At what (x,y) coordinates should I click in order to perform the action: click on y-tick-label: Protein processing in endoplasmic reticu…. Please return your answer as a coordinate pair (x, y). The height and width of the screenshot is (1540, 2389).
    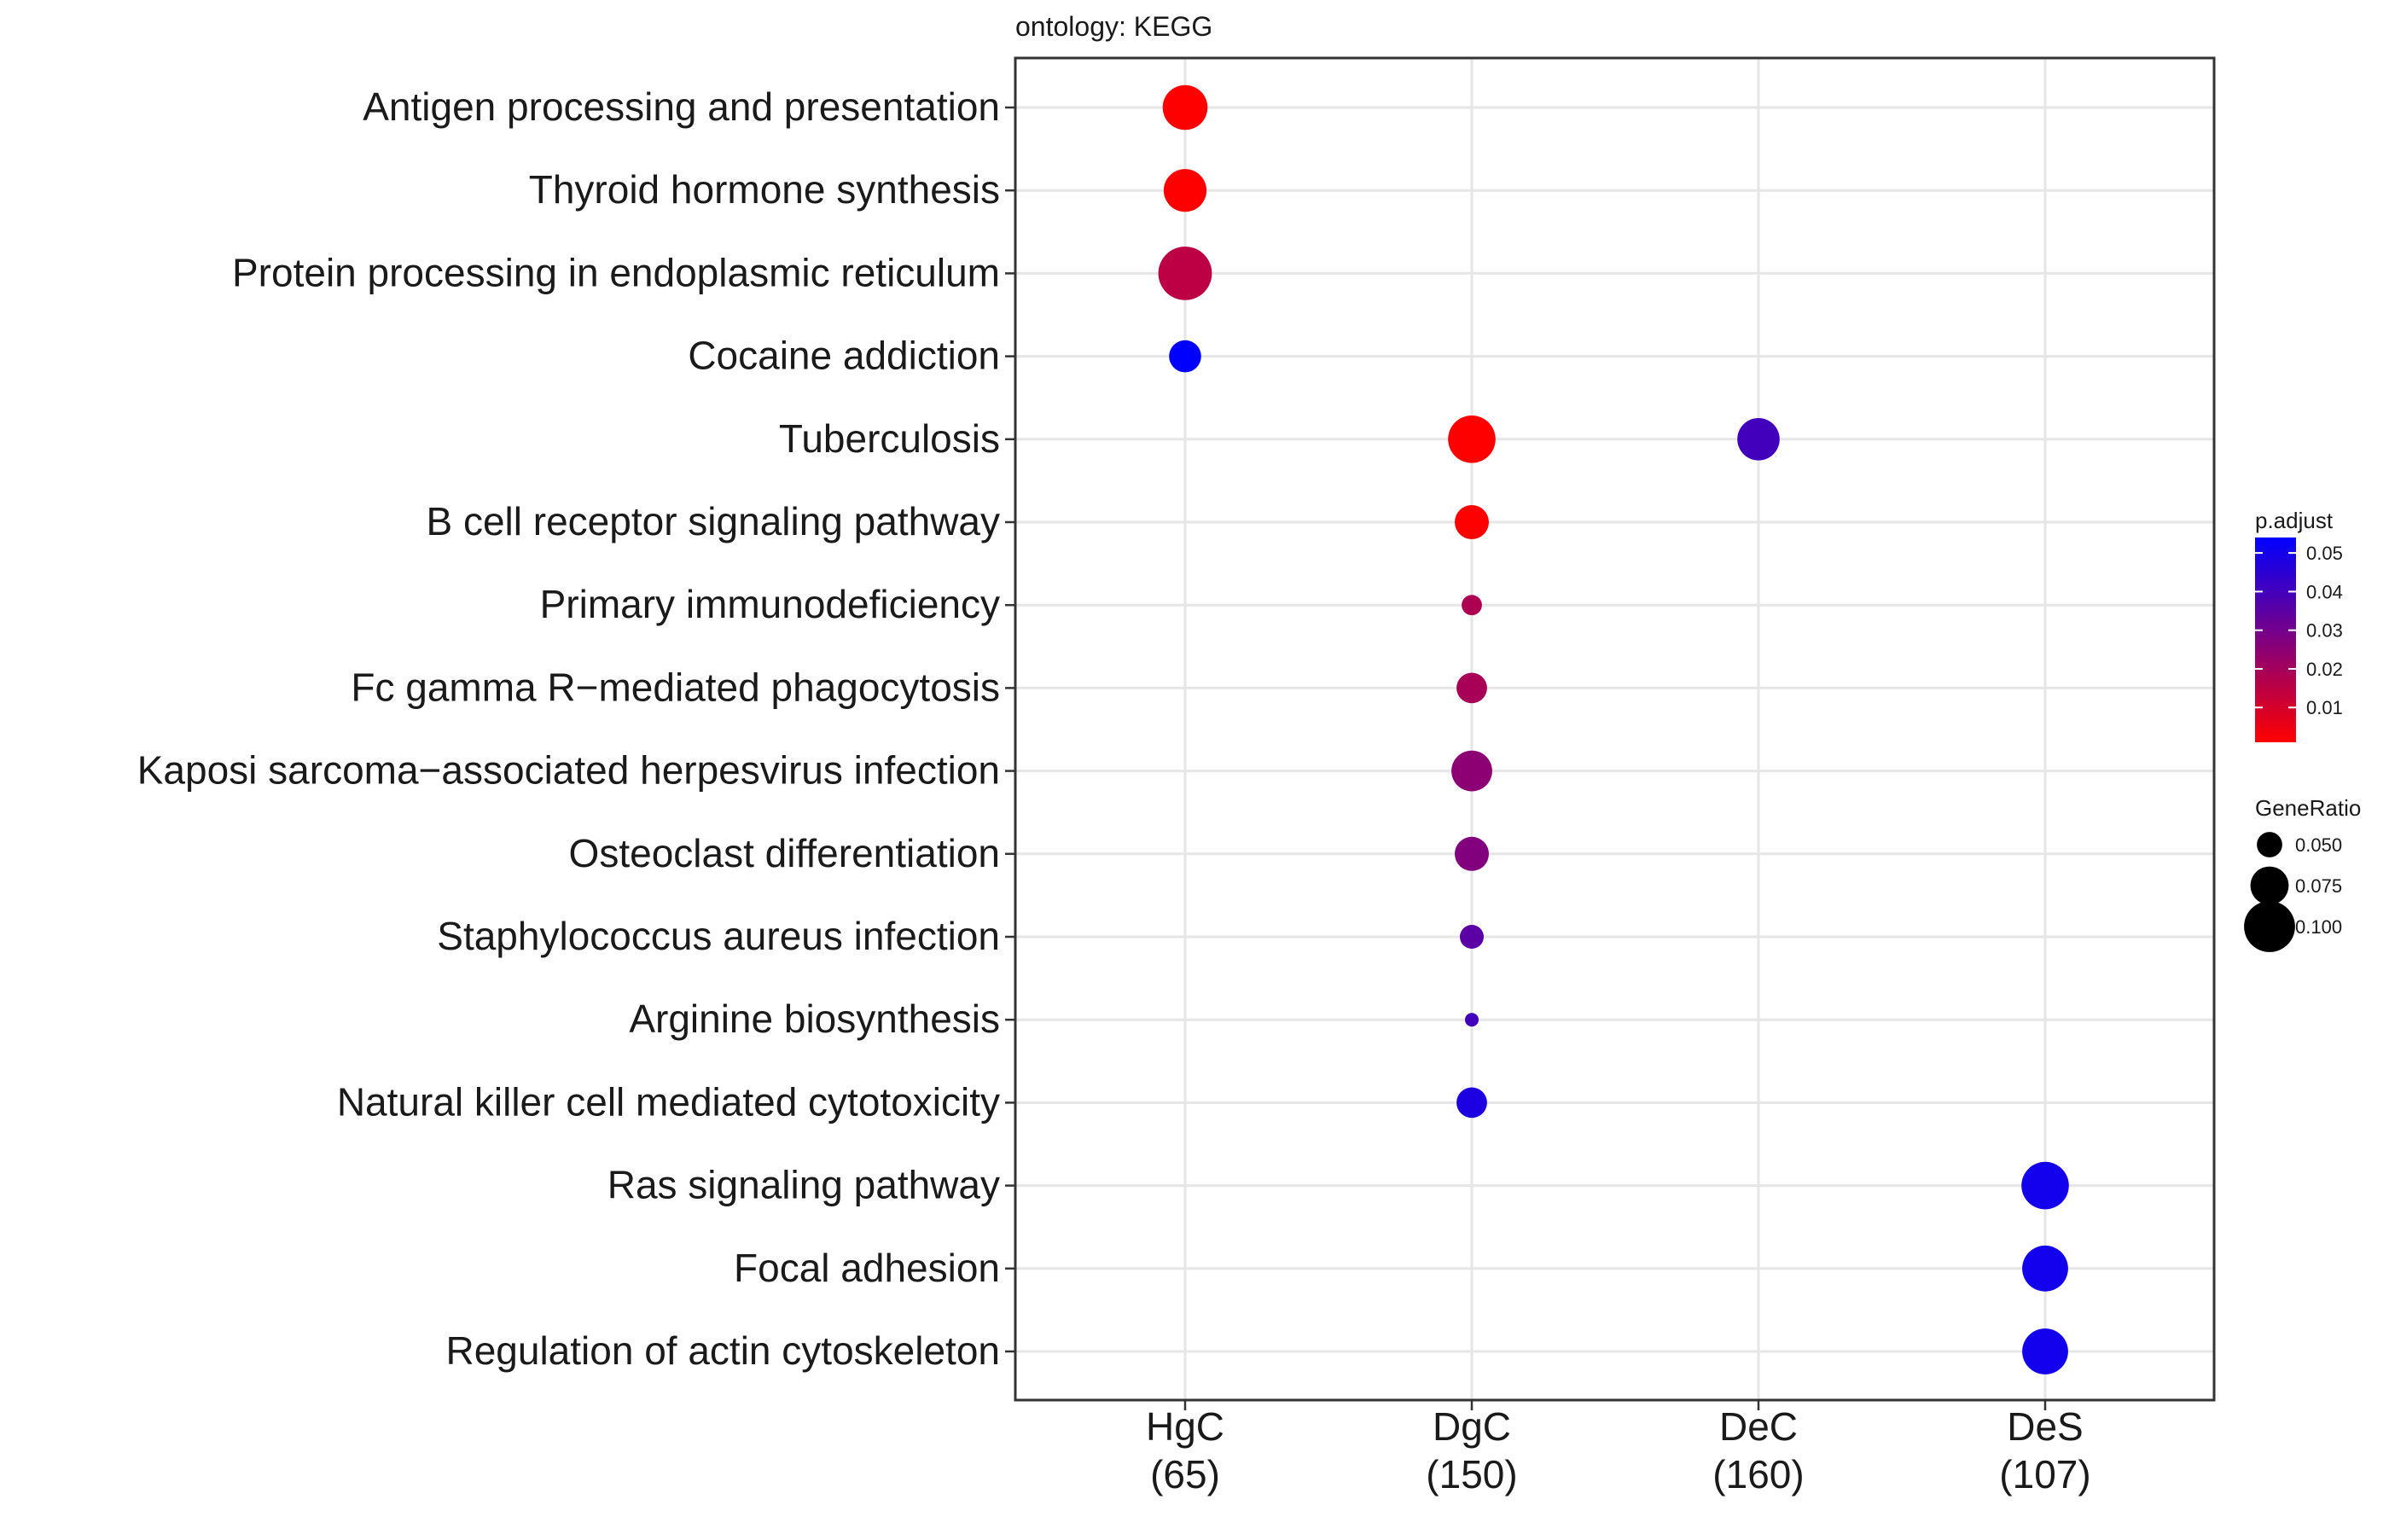
    Looking at the image, I should click on (616, 272).